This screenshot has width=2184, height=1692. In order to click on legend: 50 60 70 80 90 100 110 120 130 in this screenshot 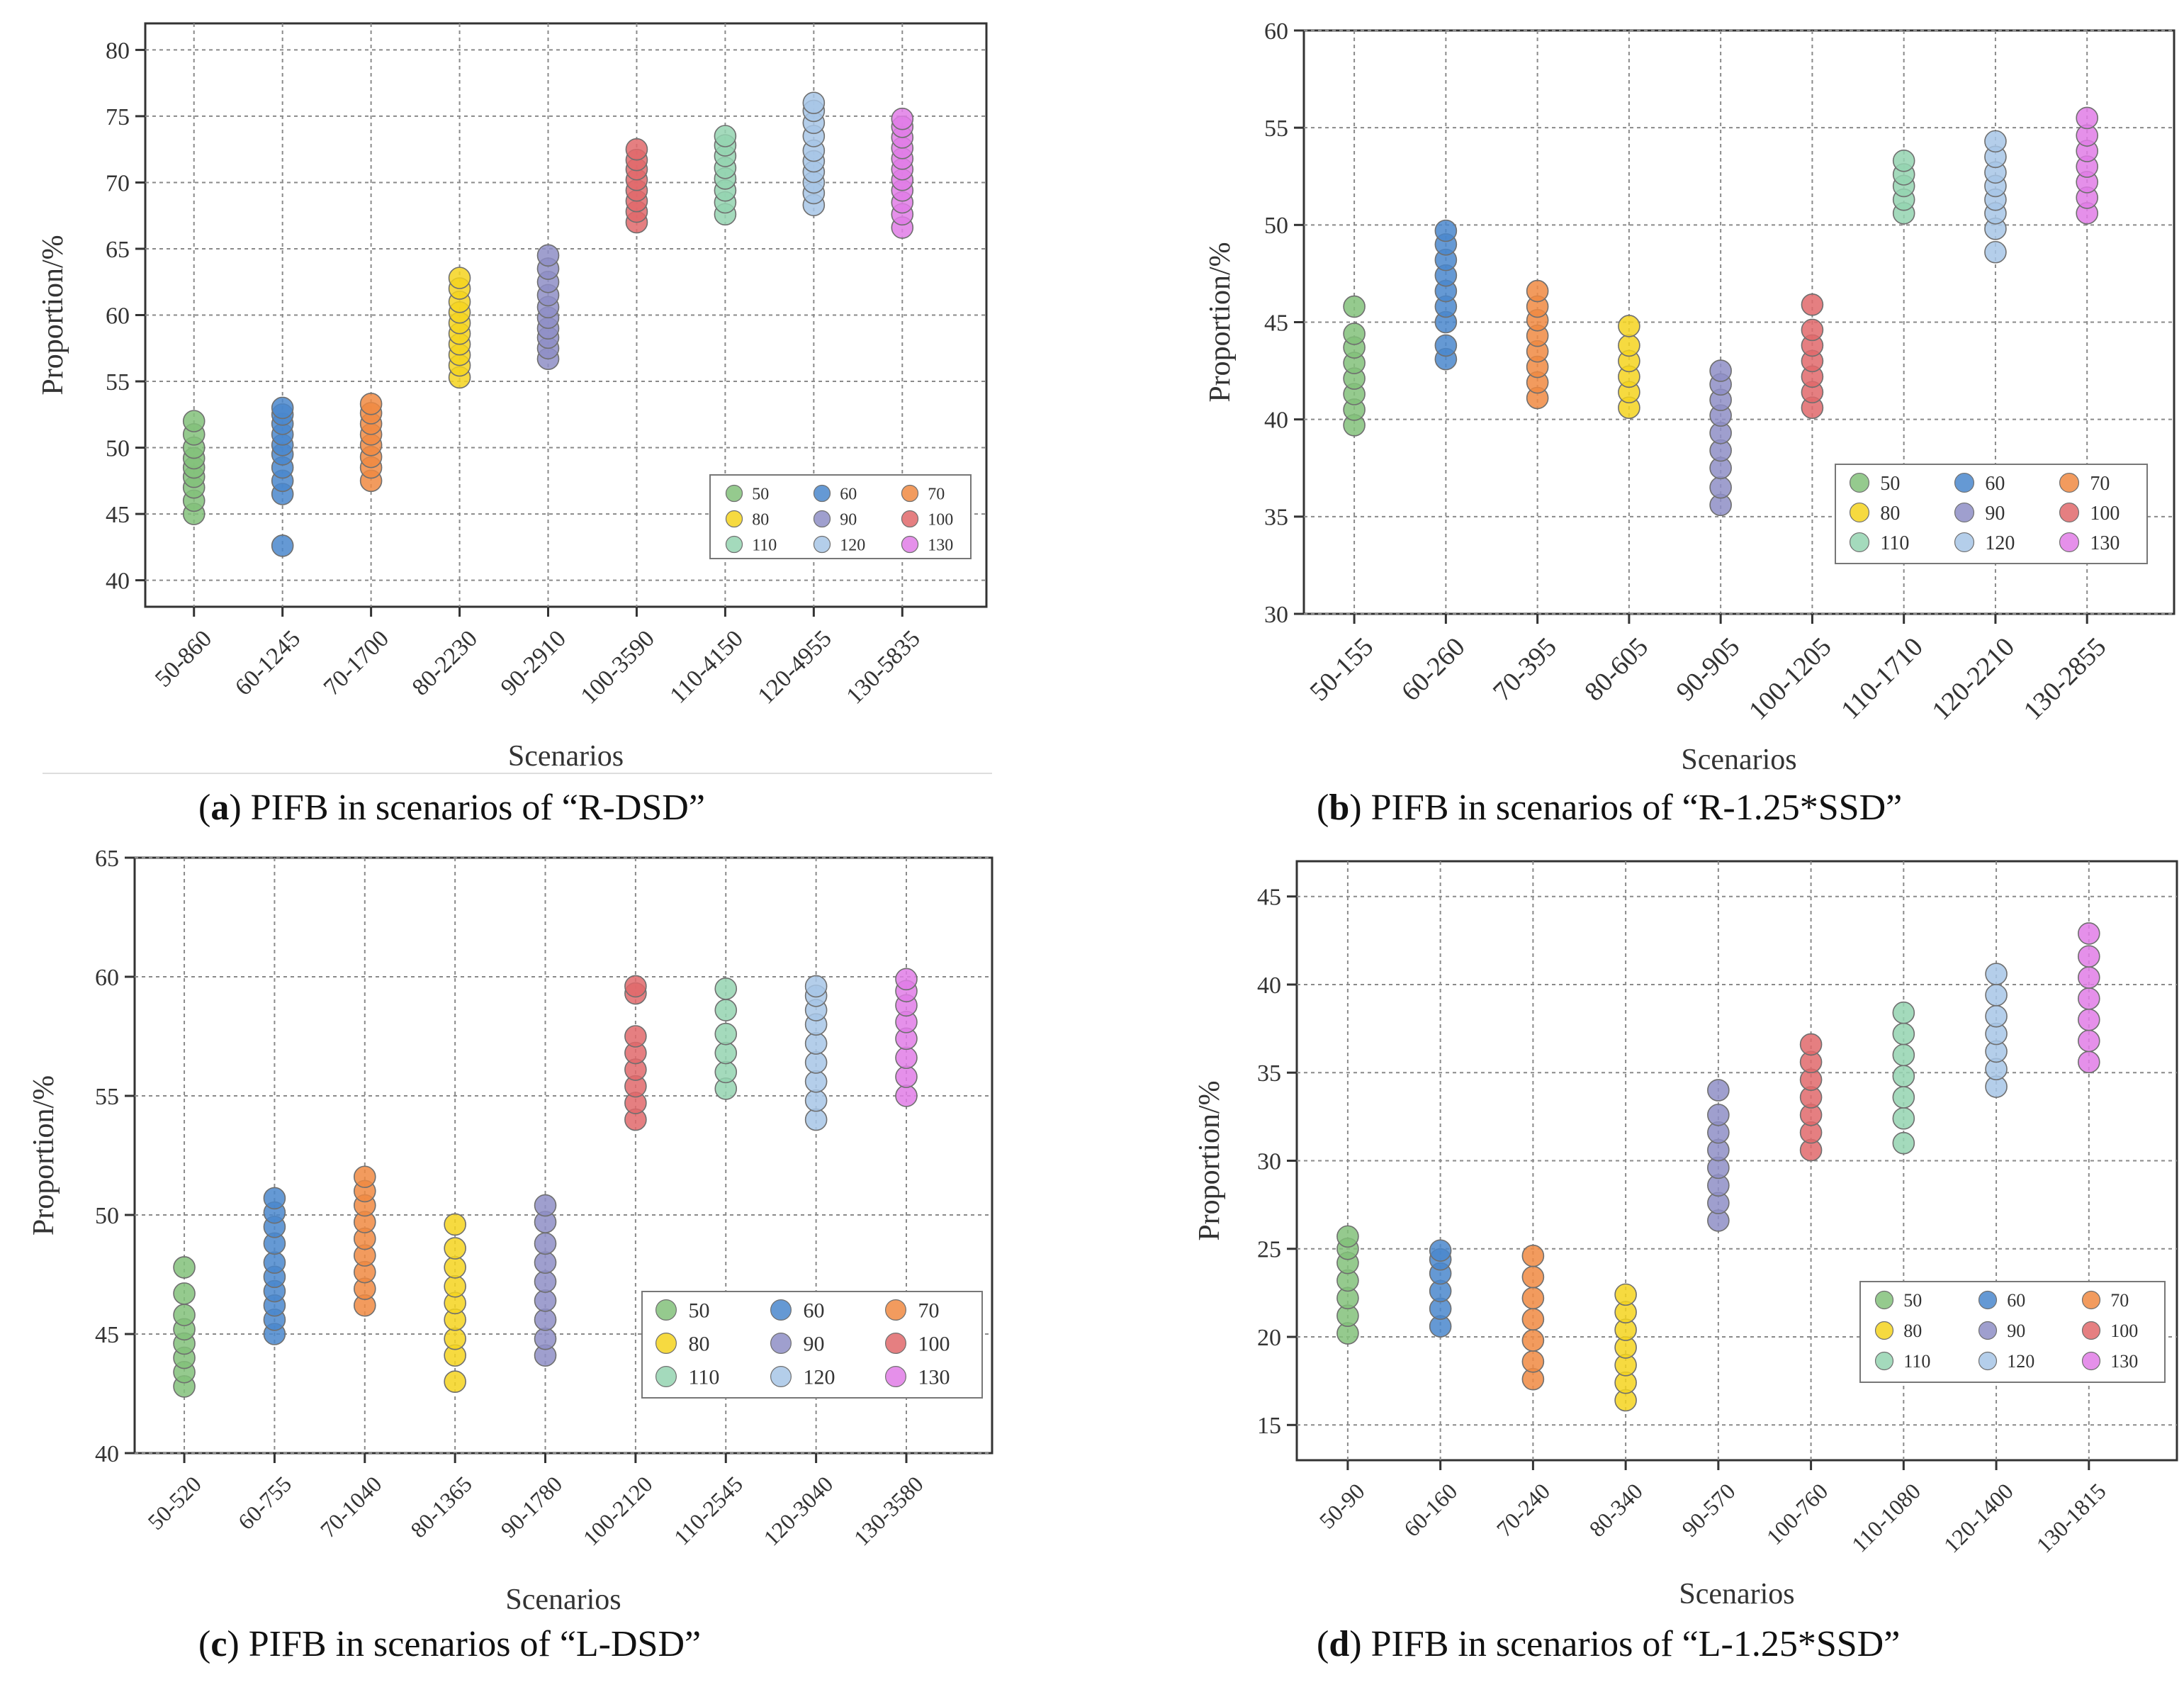, I will do `click(2013, 1332)`.